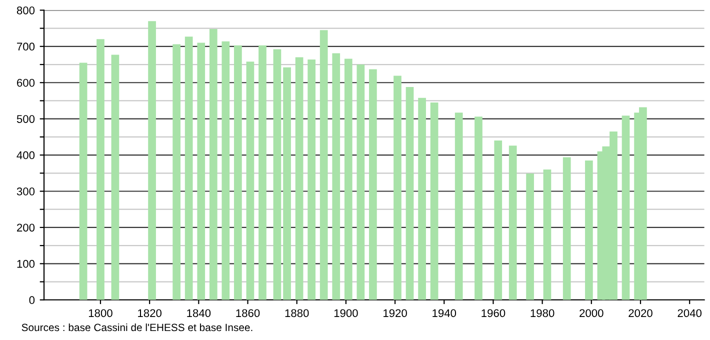 The height and width of the screenshot is (340, 710). I want to click on source-note: Sources : base Cassini de l'EHESS et base Insee., so click(137, 327).